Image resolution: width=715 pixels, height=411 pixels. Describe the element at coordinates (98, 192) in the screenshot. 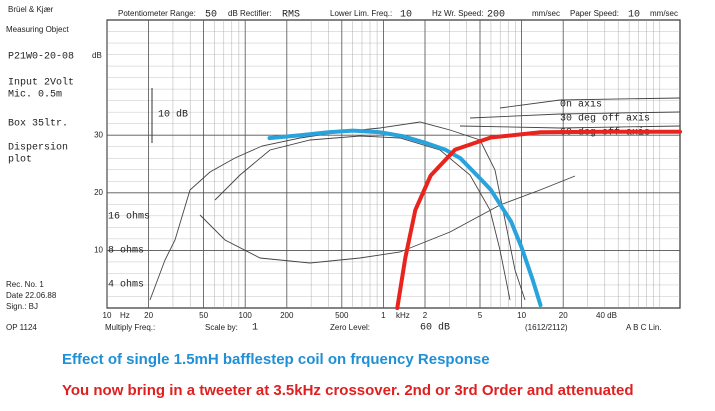

I see `y-tick-label: 20` at that location.